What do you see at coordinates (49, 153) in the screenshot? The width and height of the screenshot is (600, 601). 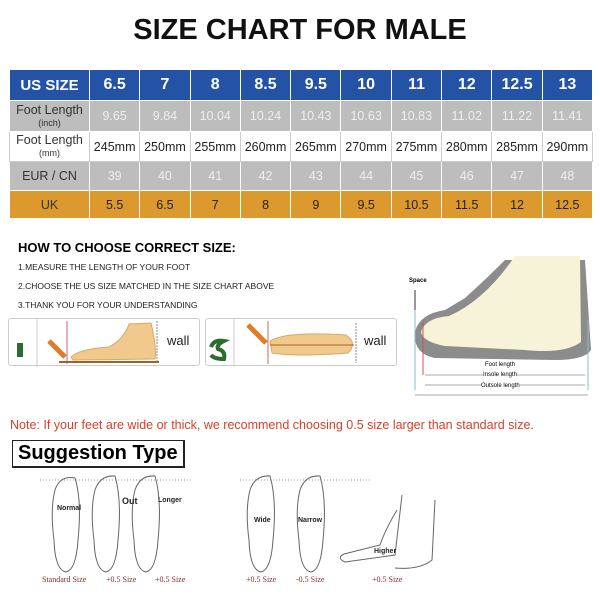 I see `row-sublabel: (mm)` at bounding box center [49, 153].